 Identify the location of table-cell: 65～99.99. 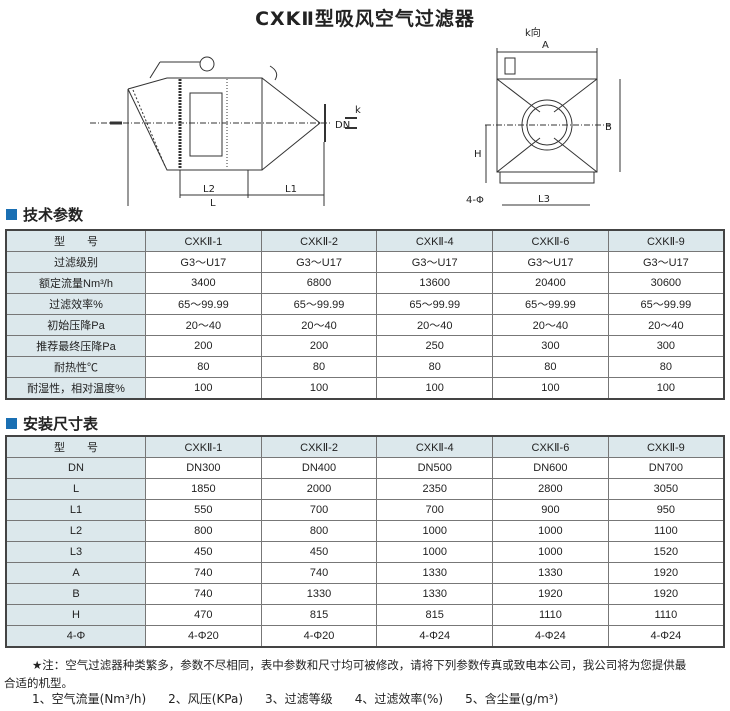
(319, 304).